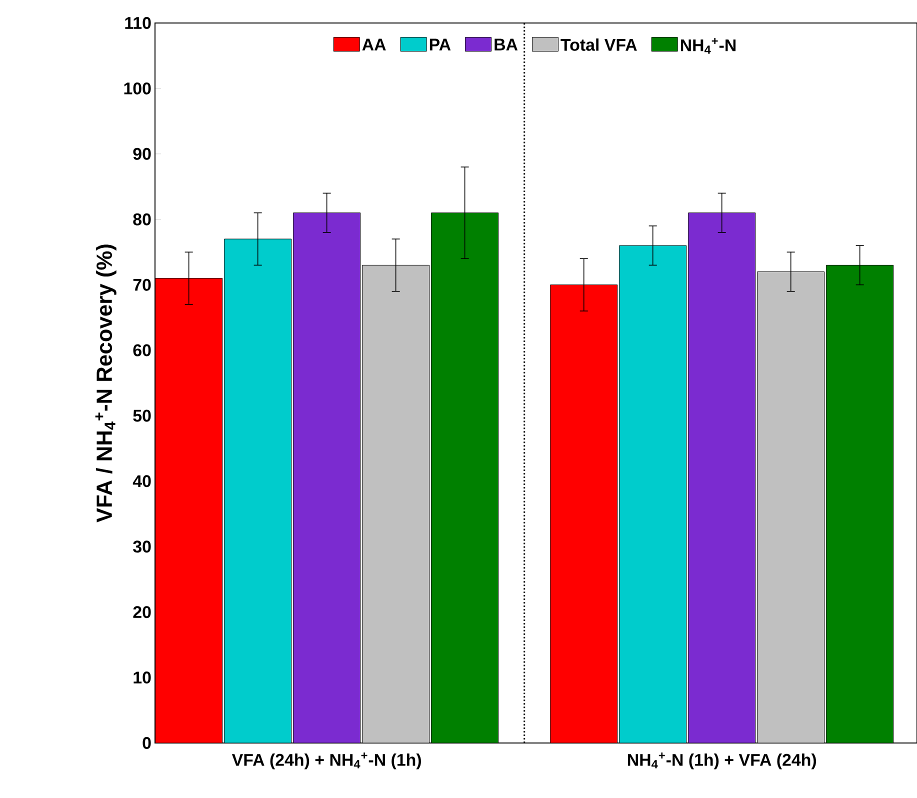 Image resolution: width=917 pixels, height=798 pixels. I want to click on legend-label: AA, so click(374, 44).